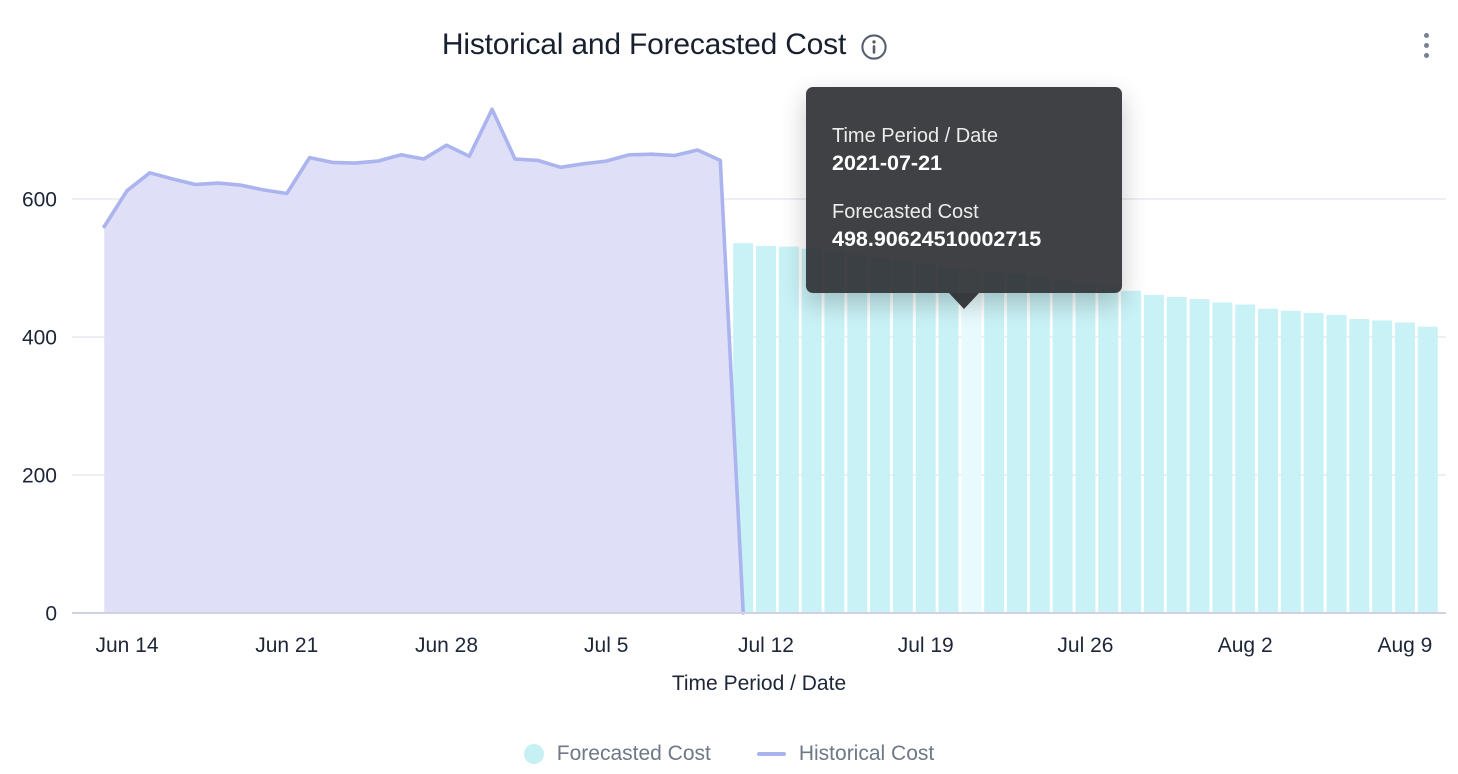 The width and height of the screenshot is (1458, 774). I want to click on tooltip-x-value: 2021-07-21, so click(887, 163).